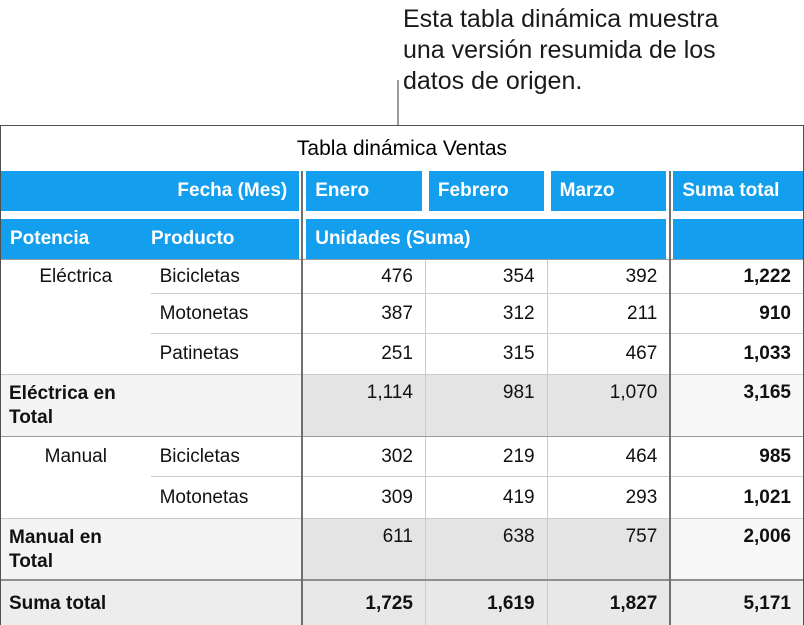  Describe the element at coordinates (152, 191) in the screenshot. I see `header-fecha-mes: Fecha (Mes)` at that location.